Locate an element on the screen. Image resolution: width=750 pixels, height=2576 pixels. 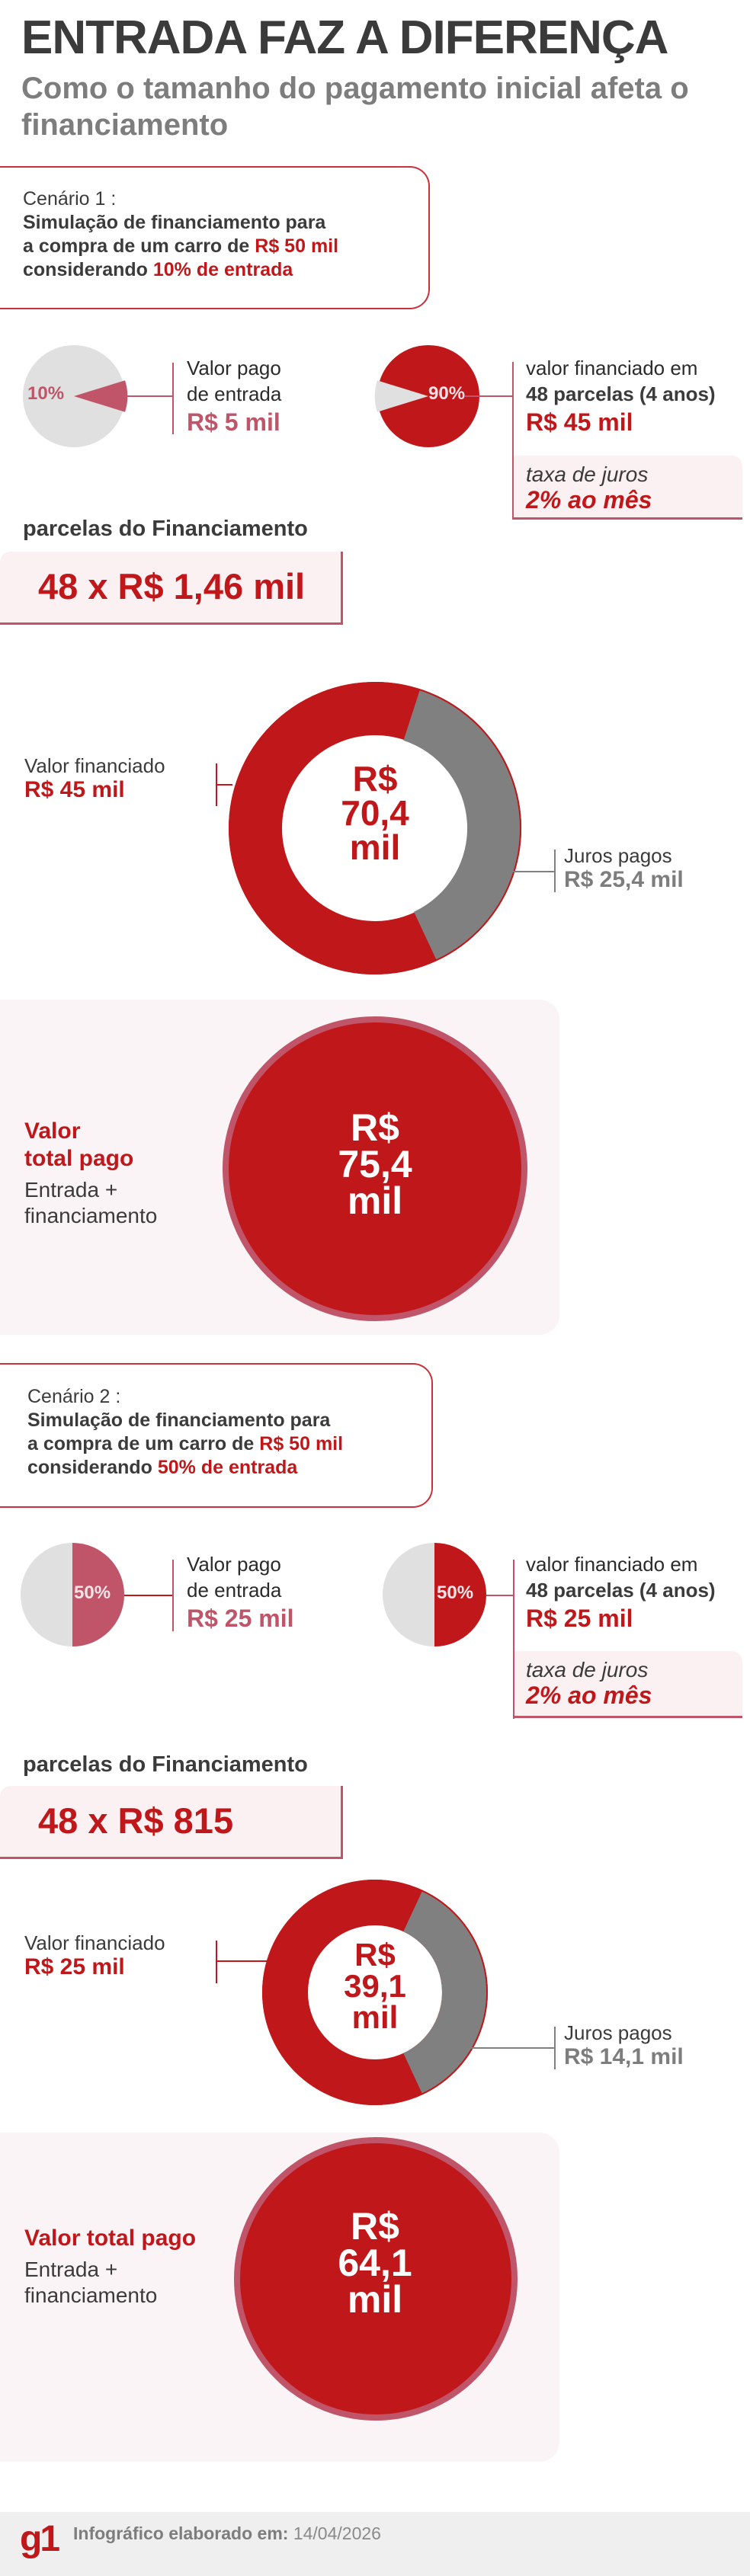
entrada-pct-label: 50% is located at coordinates (92, 1592).